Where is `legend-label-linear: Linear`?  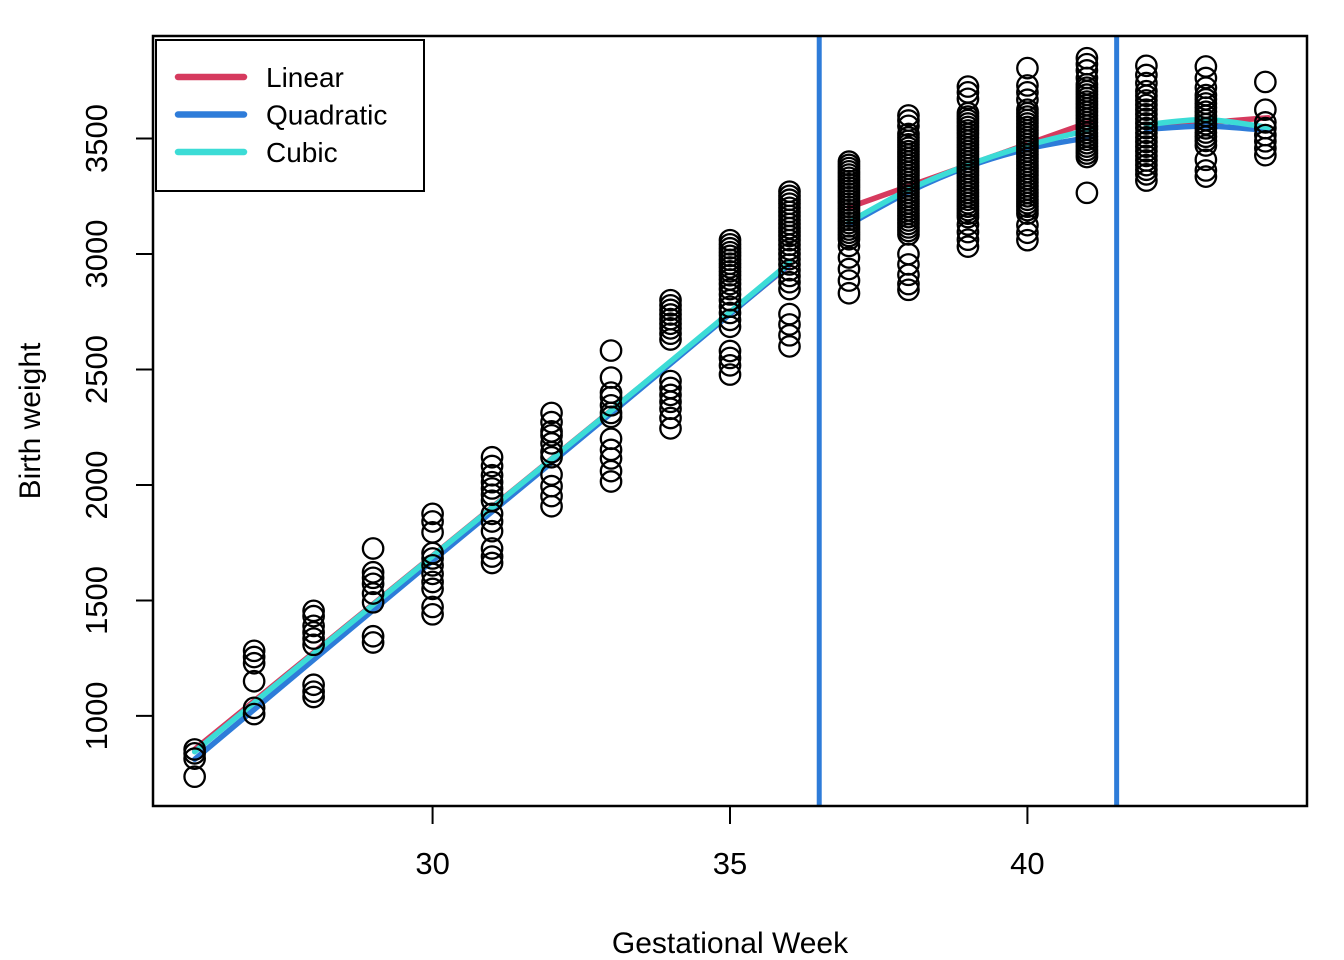 legend-label-linear: Linear is located at coordinates (305, 77).